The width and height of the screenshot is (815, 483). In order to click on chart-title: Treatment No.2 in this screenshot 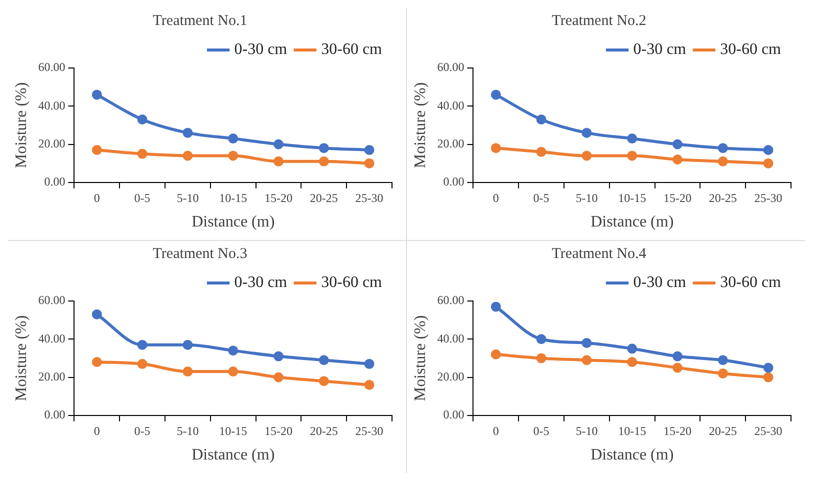, I will do `click(599, 20)`.